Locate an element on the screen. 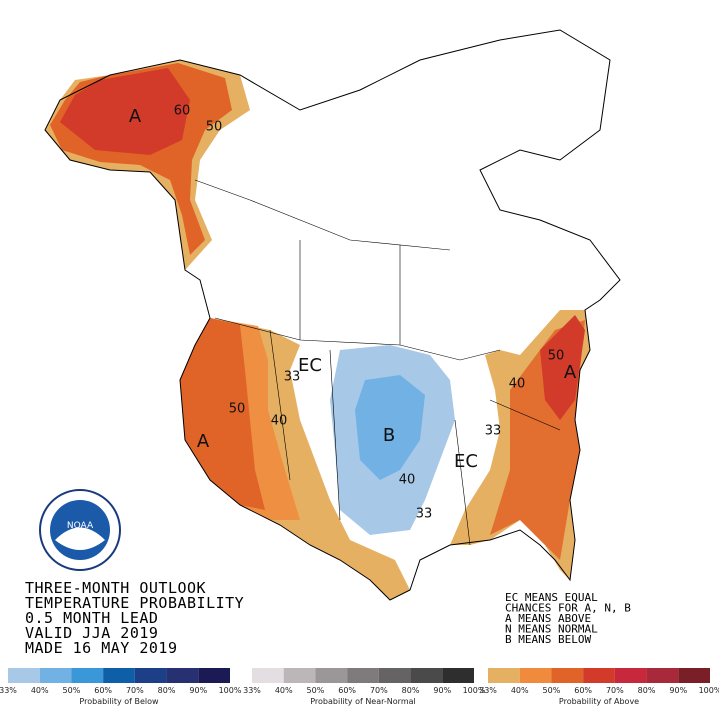  noaa-logo: NOAA is located at coordinates (80, 530).